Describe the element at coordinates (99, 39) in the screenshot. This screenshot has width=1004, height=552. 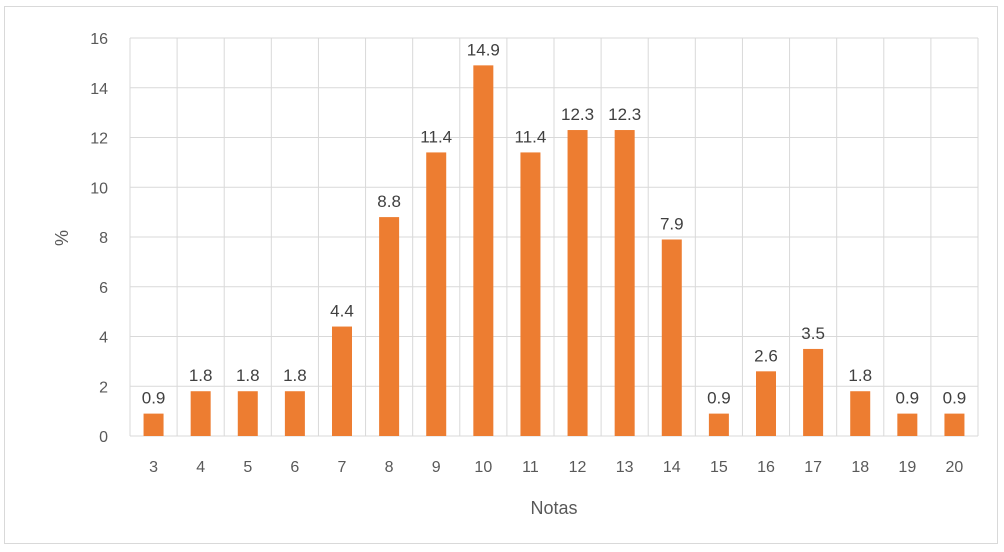
I see `y-tick-label: 16` at that location.